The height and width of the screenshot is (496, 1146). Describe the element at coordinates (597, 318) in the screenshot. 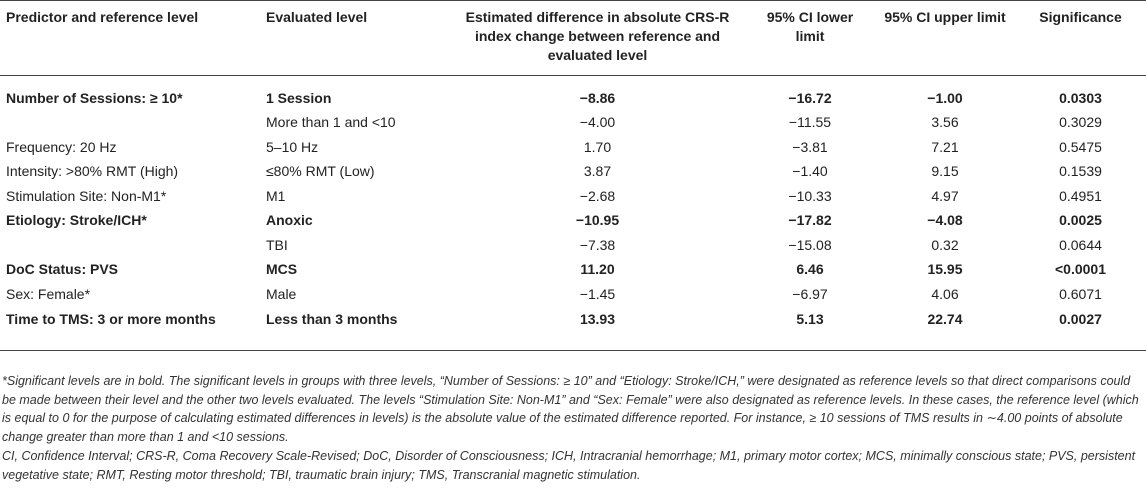

I see `cell-estimate: 13.93` at that location.